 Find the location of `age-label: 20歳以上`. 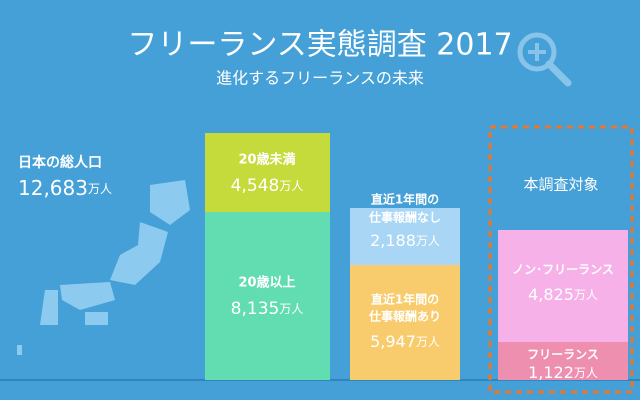

age-label: 20歳以上 is located at coordinates (266, 283).